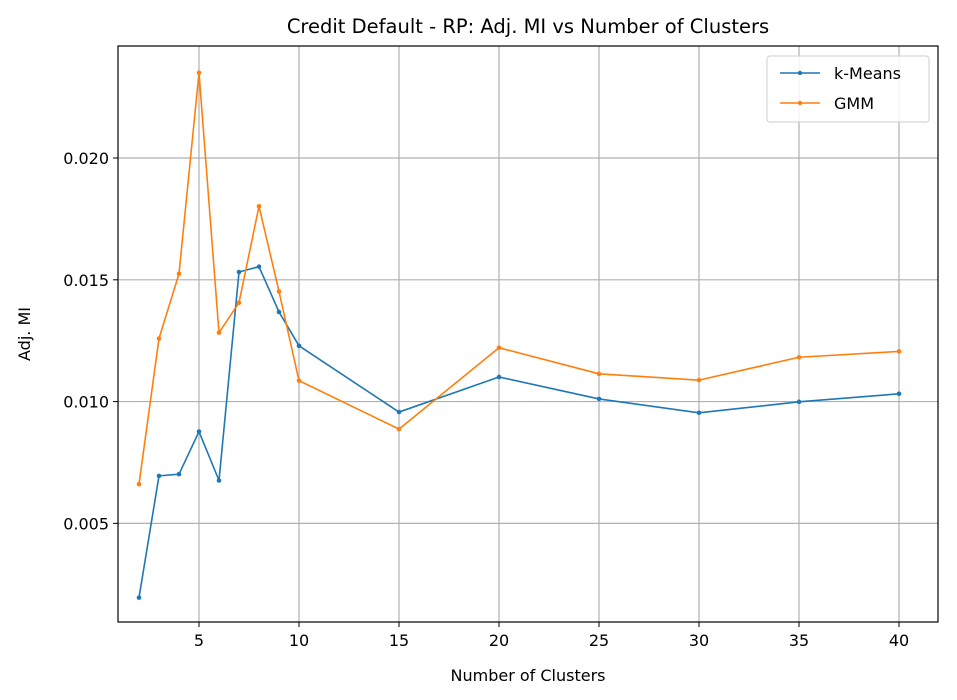 The height and width of the screenshot is (700, 957). Describe the element at coordinates (800, 73) in the screenshot. I see `legend-marker-kmeans` at that location.